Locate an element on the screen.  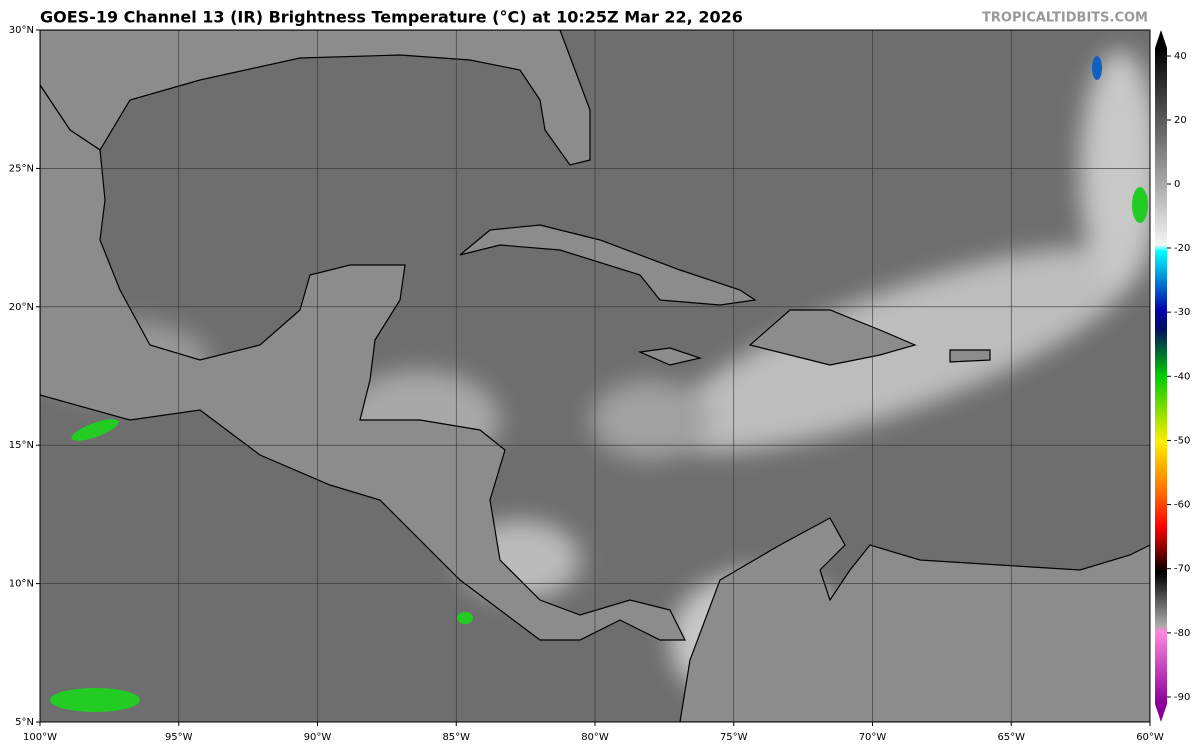
colorbar-bottom-extension is located at coordinates (1161, 713).